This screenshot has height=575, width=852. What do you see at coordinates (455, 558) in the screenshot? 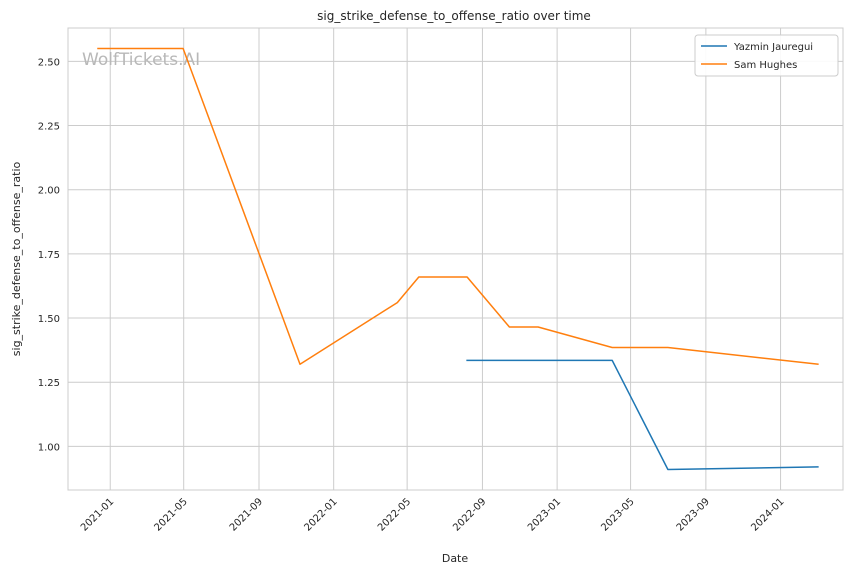
I see `x-axis-label: Date` at bounding box center [455, 558].